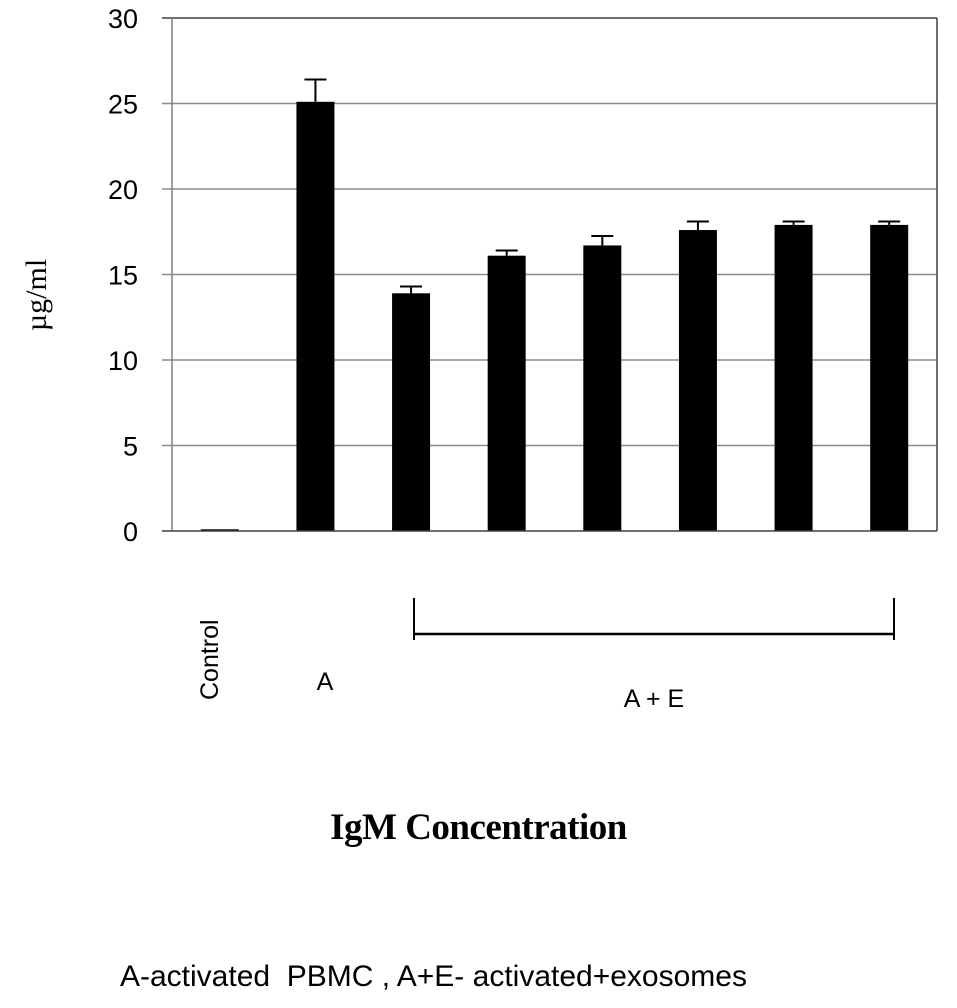  Describe the element at coordinates (123, 19) in the screenshot. I see `y-tick-label: 30` at that location.